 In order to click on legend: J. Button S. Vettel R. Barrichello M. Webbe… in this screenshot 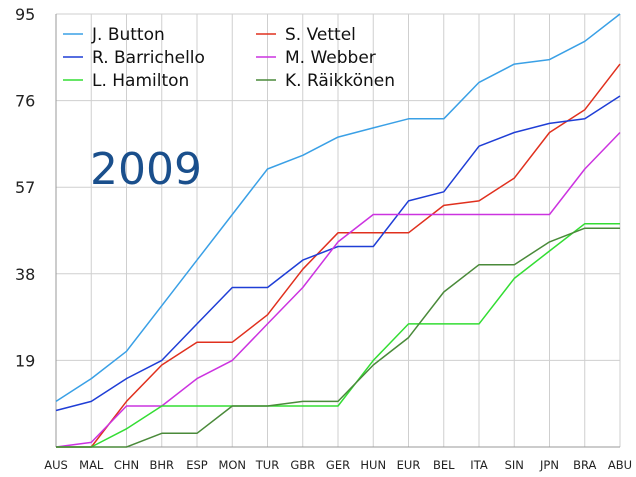, I will do `click(229, 58)`.